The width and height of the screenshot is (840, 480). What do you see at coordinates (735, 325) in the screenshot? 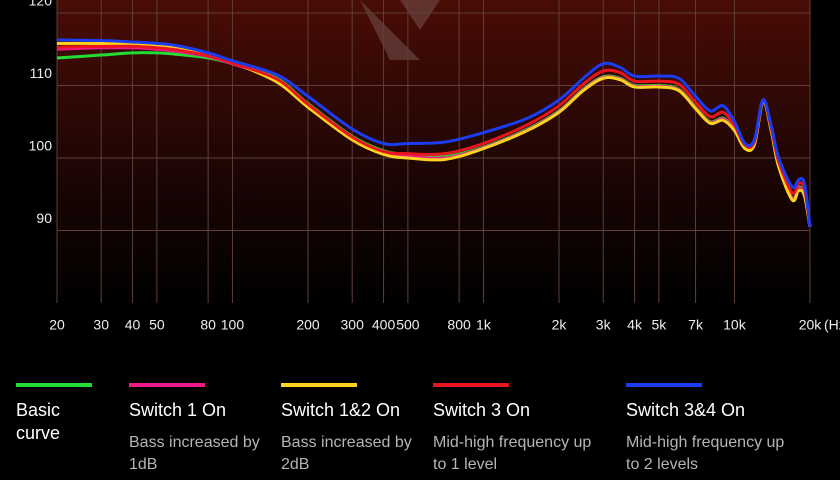
I see `x-tick-label: 10k` at bounding box center [735, 325].